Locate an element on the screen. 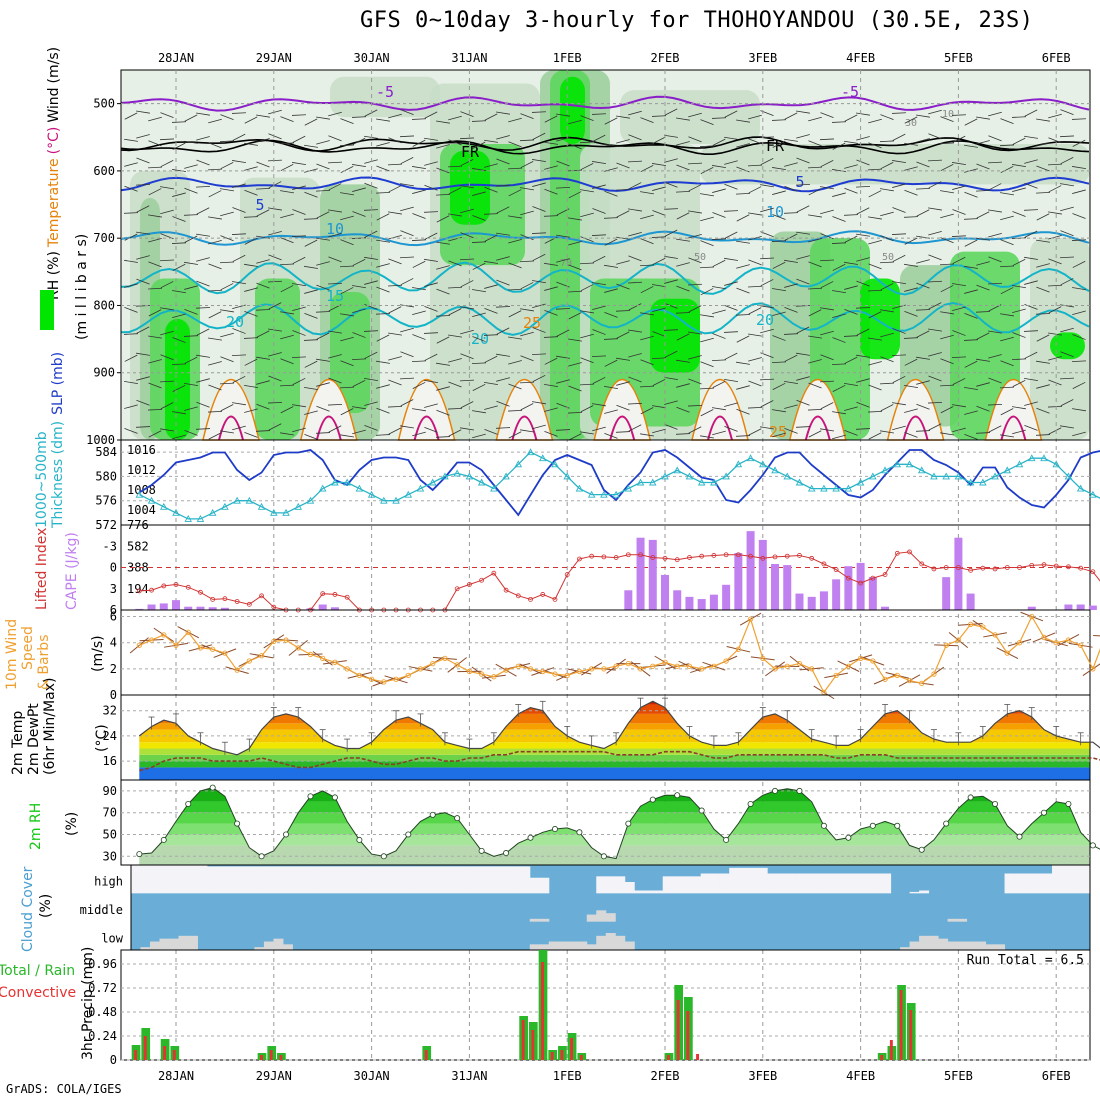 Image resolution: width=1100 pixels, height=1100 pixels. precip-tick-label: 0.24 is located at coordinates (102, 1036).